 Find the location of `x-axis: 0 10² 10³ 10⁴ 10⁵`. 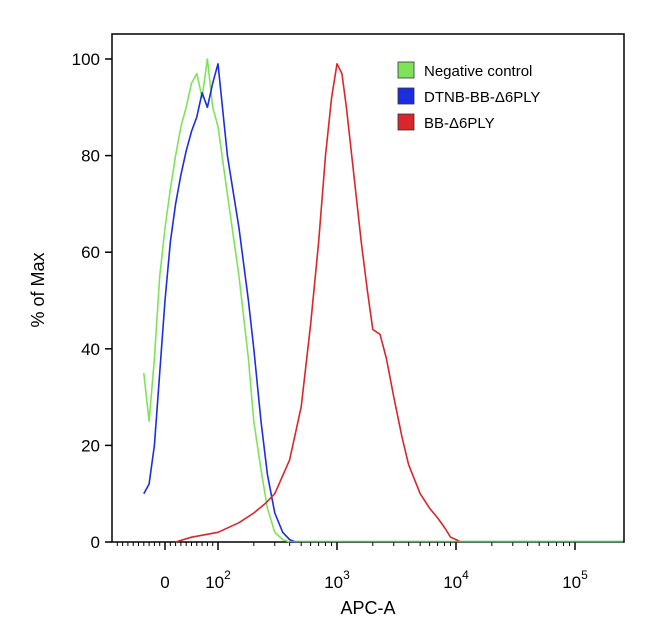

x-axis: 0 10² 10³ 10⁴ 10⁵ is located at coordinates (352, 567).